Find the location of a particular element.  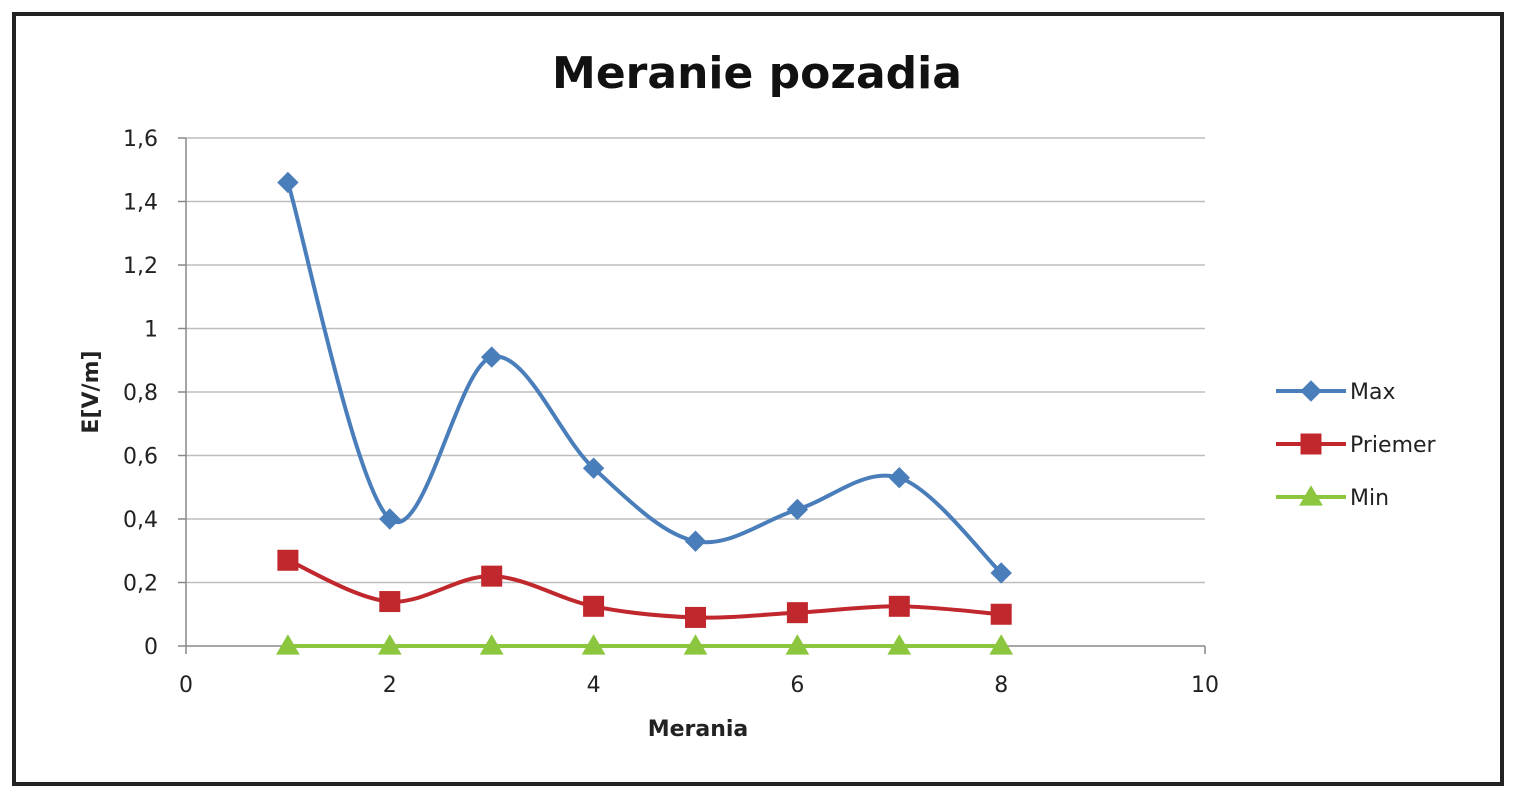

x-tick-label: 0 is located at coordinates (186, 685).